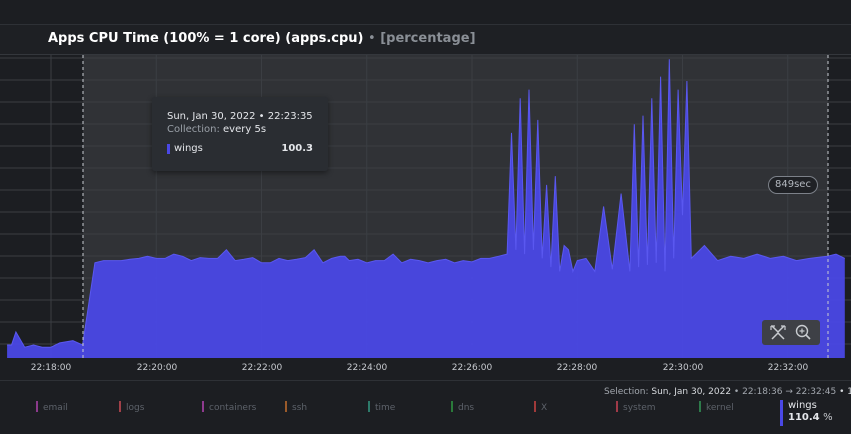 This screenshot has width=851, height=434. I want to click on x-tick-label: 22:24:00, so click(367, 368).